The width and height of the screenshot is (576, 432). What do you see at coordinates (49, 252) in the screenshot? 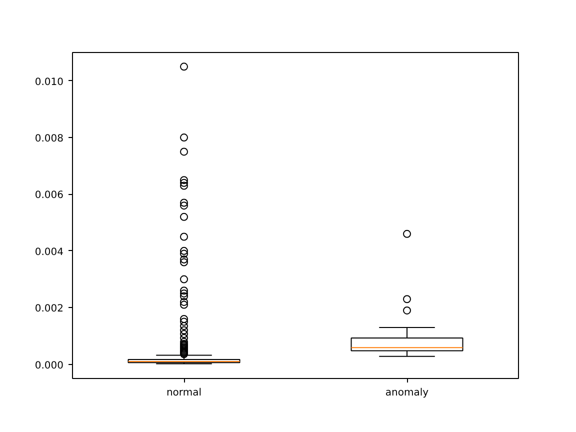
I see `y-tick-label: 0.004` at bounding box center [49, 252].